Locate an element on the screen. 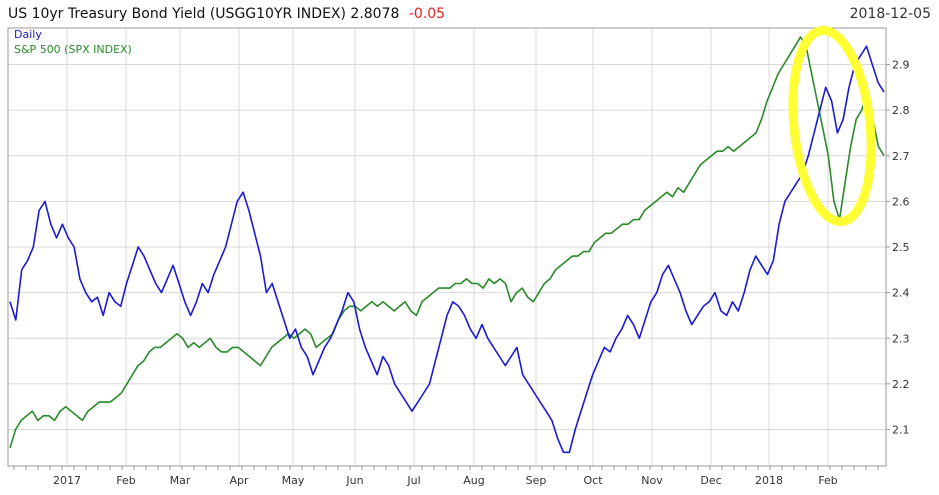 This screenshot has height=495, width=939. x-tick-label: May is located at coordinates (293, 480).